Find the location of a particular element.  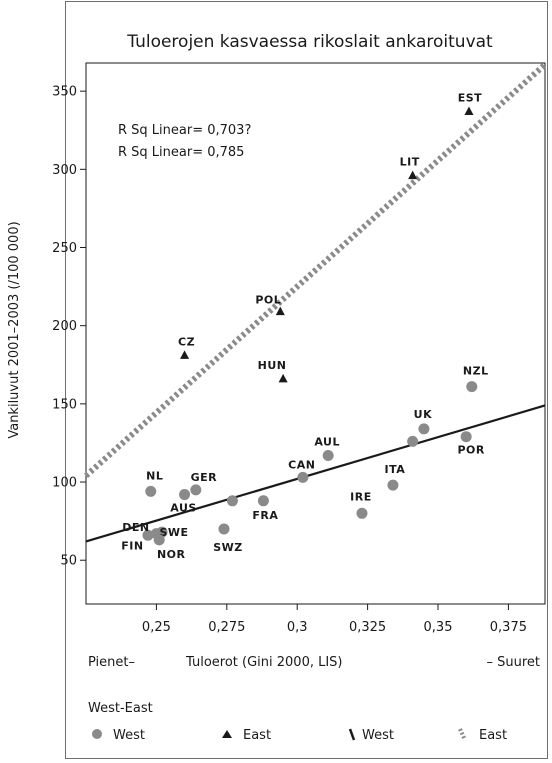

x-axis-label-right: – Suuret is located at coordinates (513, 662).